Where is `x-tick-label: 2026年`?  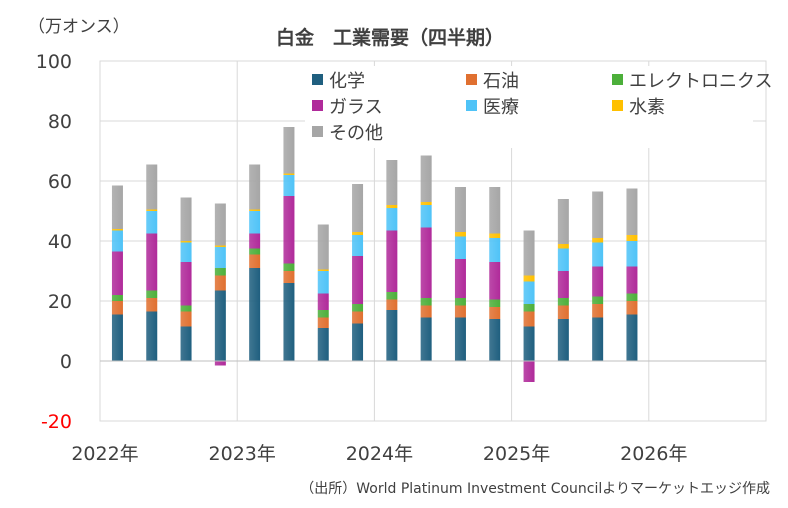
x-tick-label: 2026年 is located at coordinates (653, 454).